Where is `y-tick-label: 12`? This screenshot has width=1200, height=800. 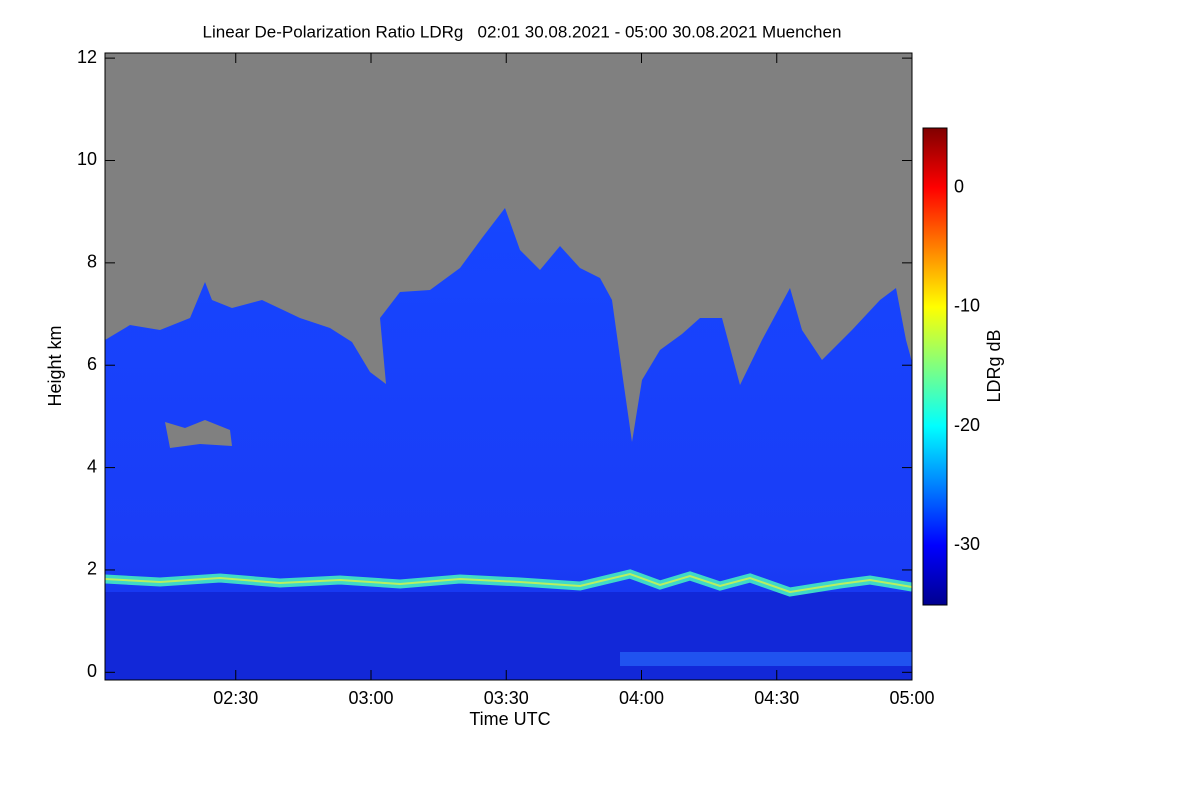
y-tick-label: 12 is located at coordinates (87, 57).